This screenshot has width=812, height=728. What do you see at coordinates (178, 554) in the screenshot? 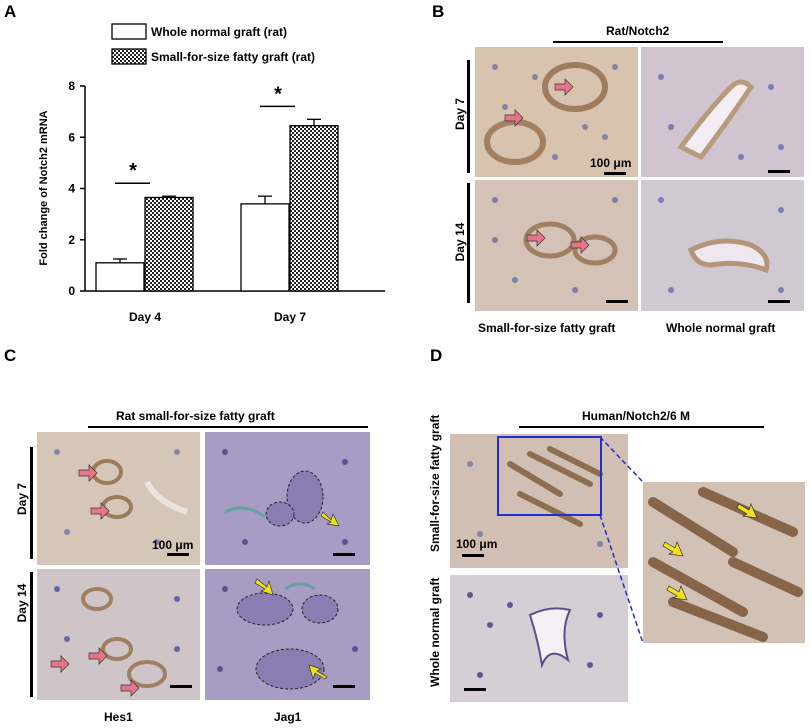
I see `scale-bar-c1` at bounding box center [178, 554].